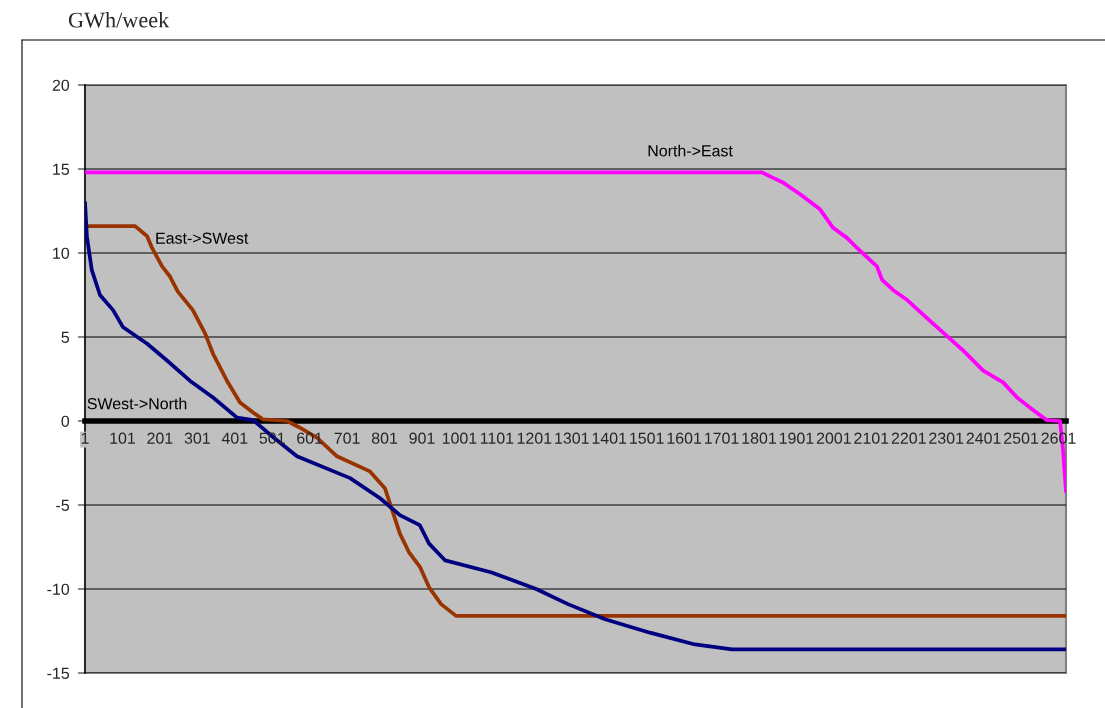 The image size is (1105, 708). Describe the element at coordinates (908, 438) in the screenshot. I see `x-tick-label: 2201` at that location.